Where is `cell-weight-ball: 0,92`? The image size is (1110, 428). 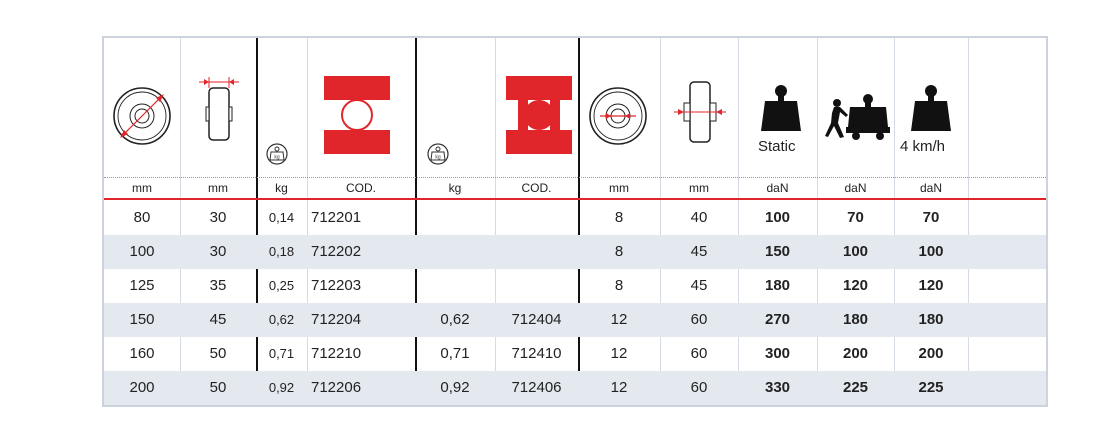 cell-weight-ball: 0,92 is located at coordinates (455, 387).